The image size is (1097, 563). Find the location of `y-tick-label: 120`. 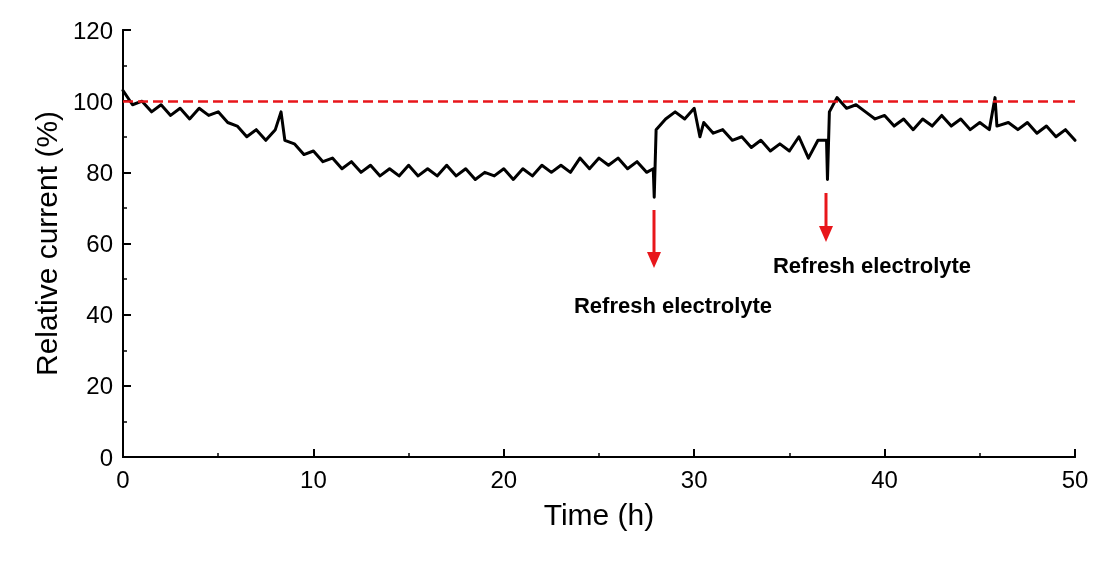

y-tick-label: 120 is located at coordinates (92, 30).